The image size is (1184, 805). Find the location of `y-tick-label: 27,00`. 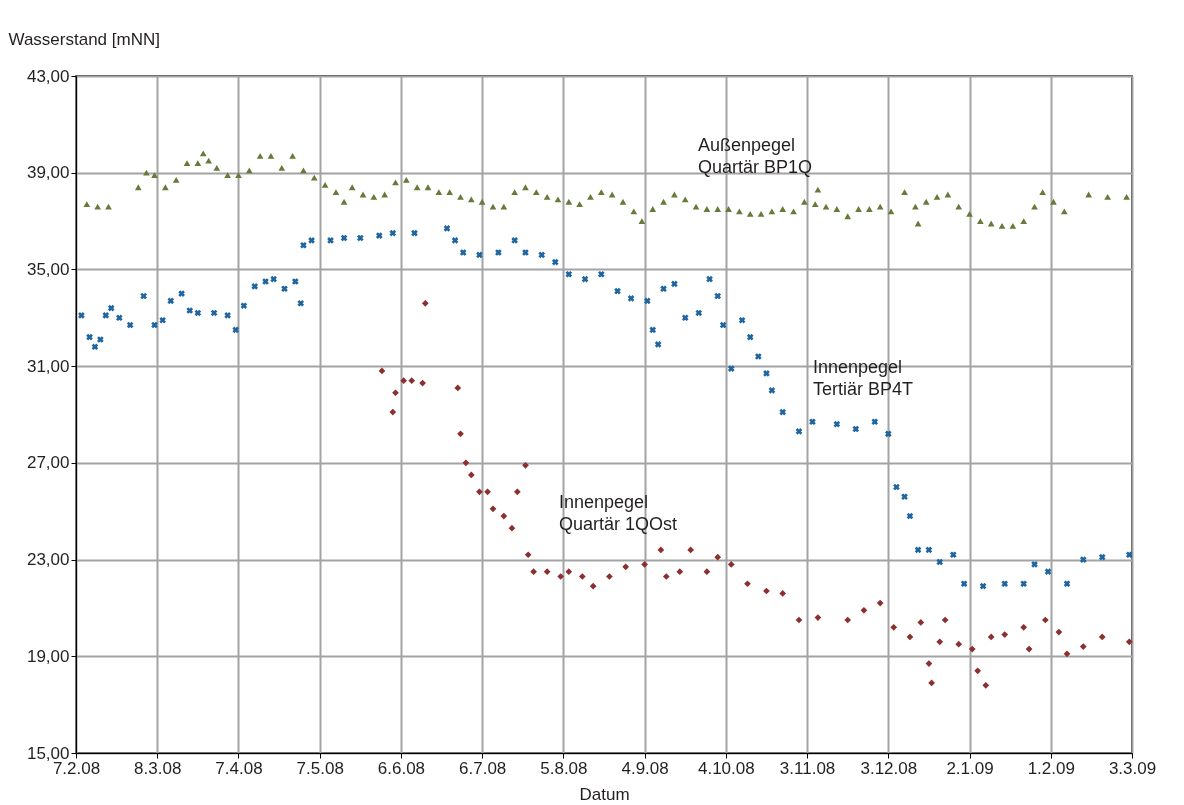

y-tick-label: 27,00 is located at coordinates (48, 463).